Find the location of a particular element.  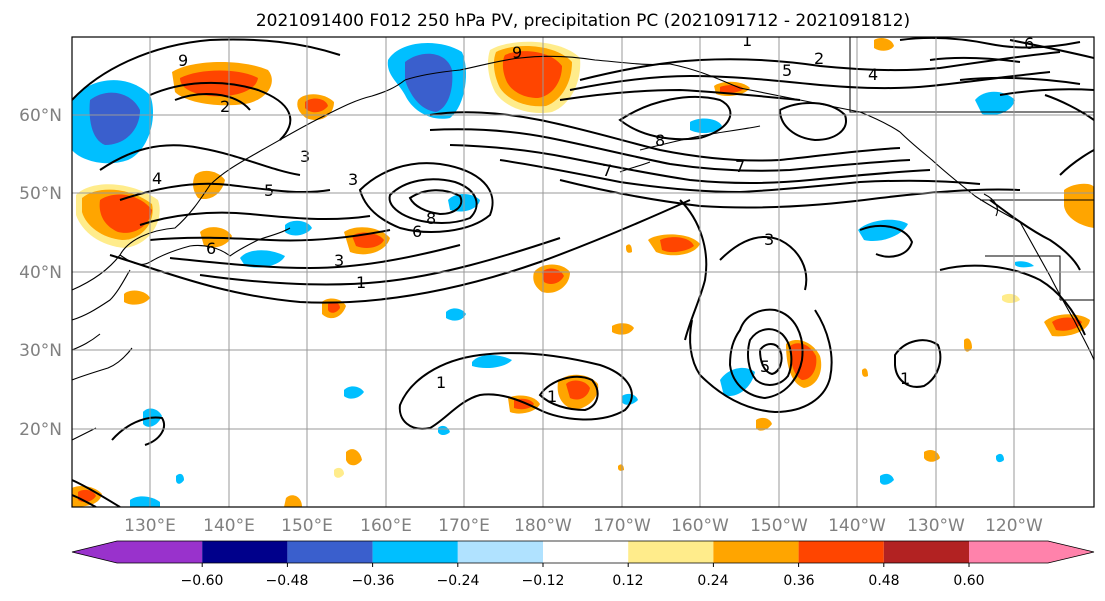

lat-label: 30°N is located at coordinates (40, 351).